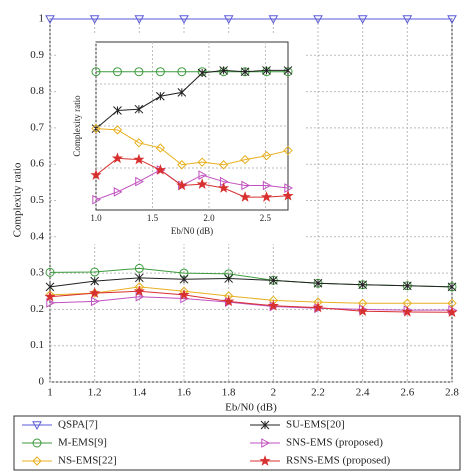 This screenshot has width=474, height=474. Describe the element at coordinates (37, 345) in the screenshot. I see `y-tick-label: 0.1` at that location.